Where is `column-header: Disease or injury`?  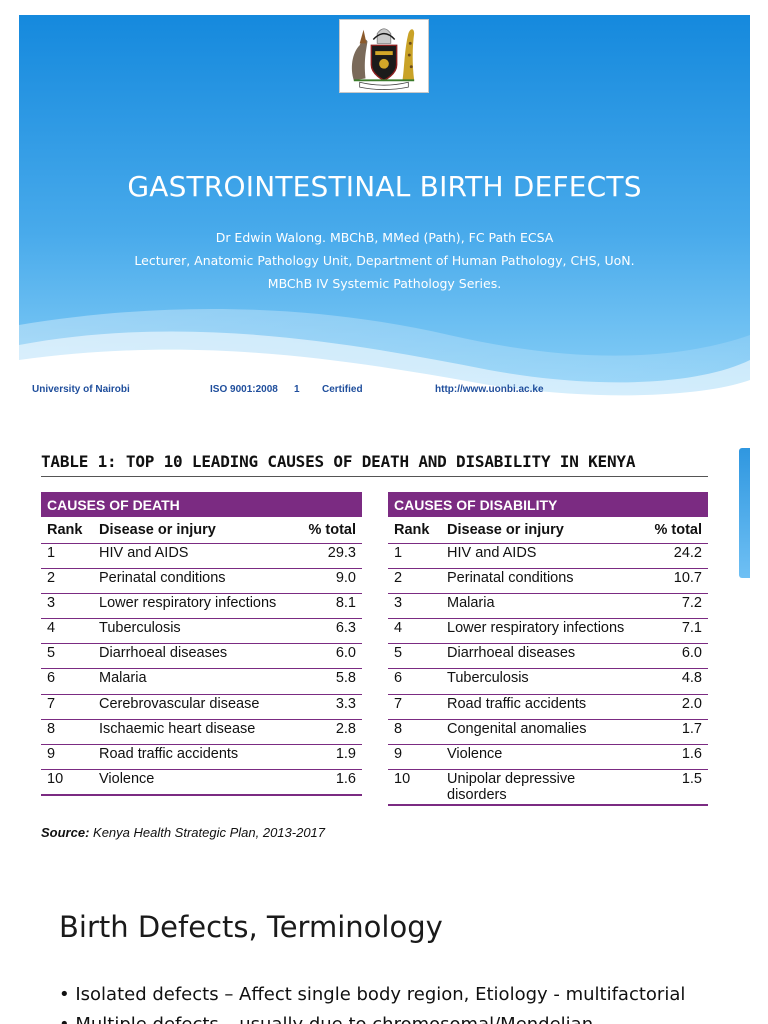
column-header: Disease or injury is located at coordinates (540, 530).